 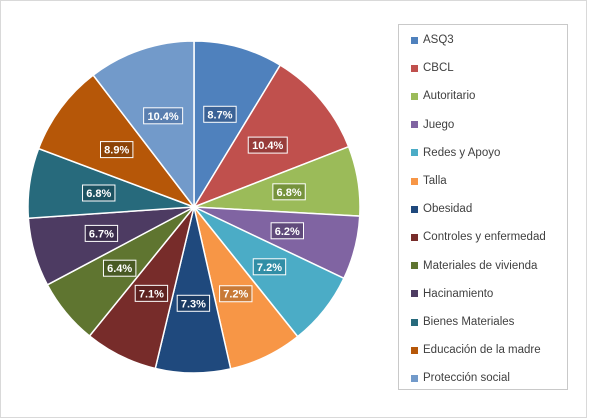 I want to click on legend-item: Hacinamiento, so click(x=452, y=294).